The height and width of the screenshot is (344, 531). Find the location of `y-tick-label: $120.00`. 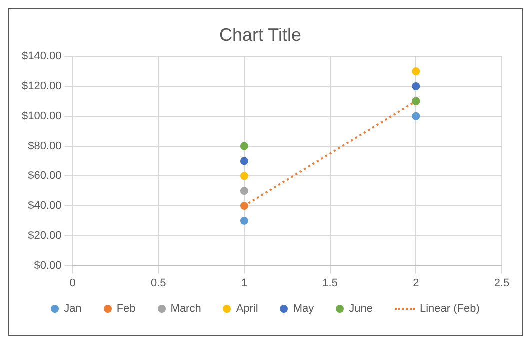

y-tick-label: $120.00 is located at coordinates (42, 86).